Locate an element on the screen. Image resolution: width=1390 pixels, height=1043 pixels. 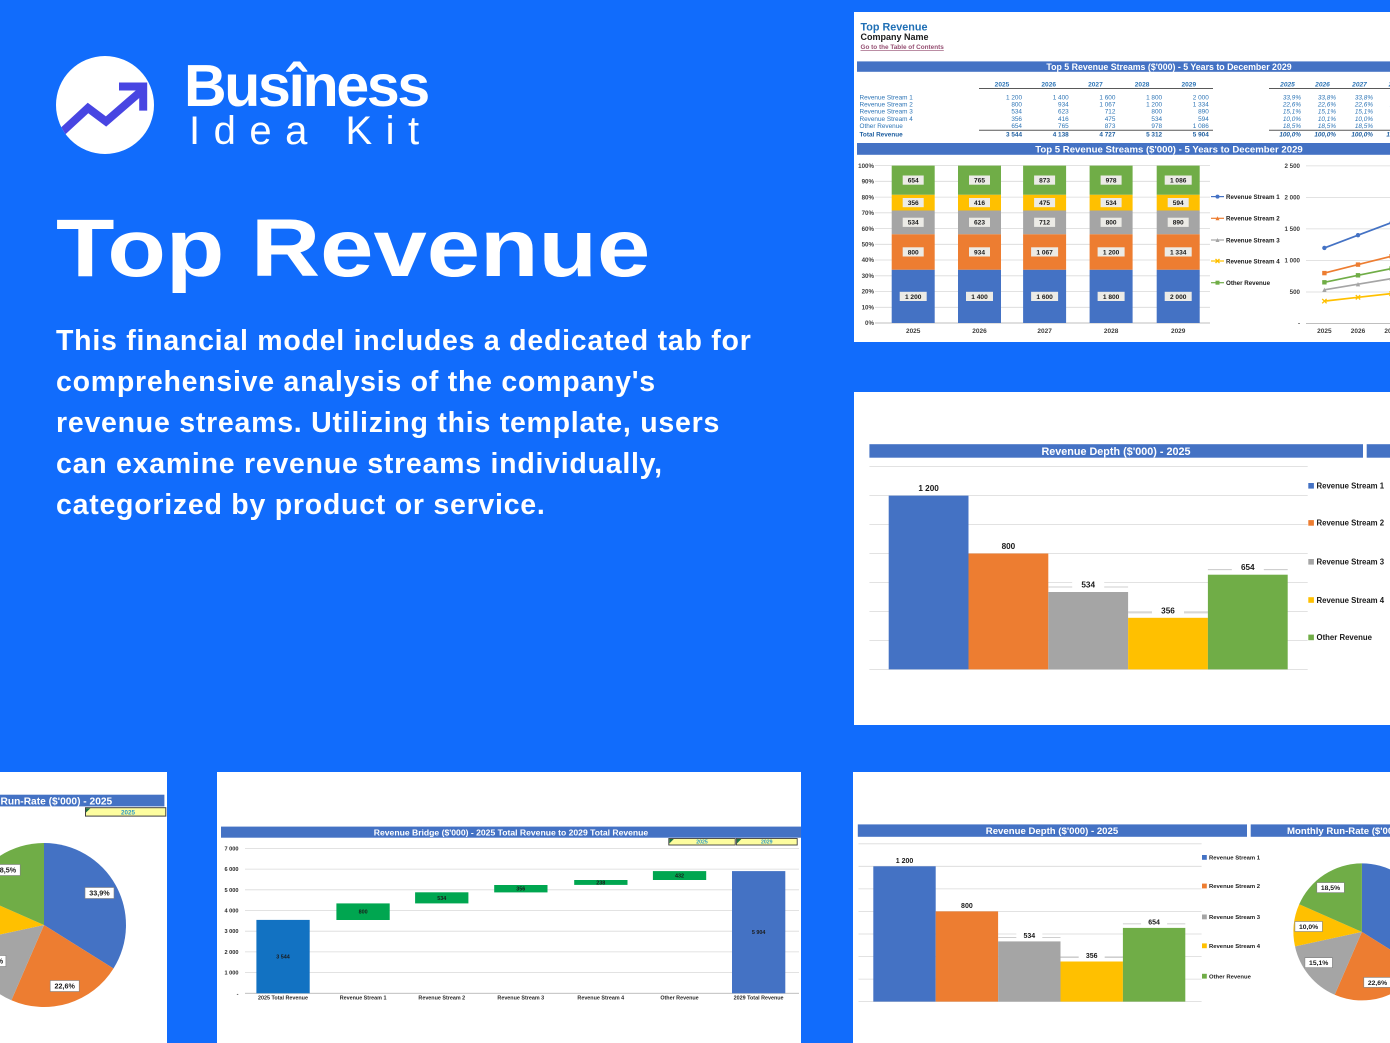
svg-text: 5 312 is located at coordinates (1154, 135).